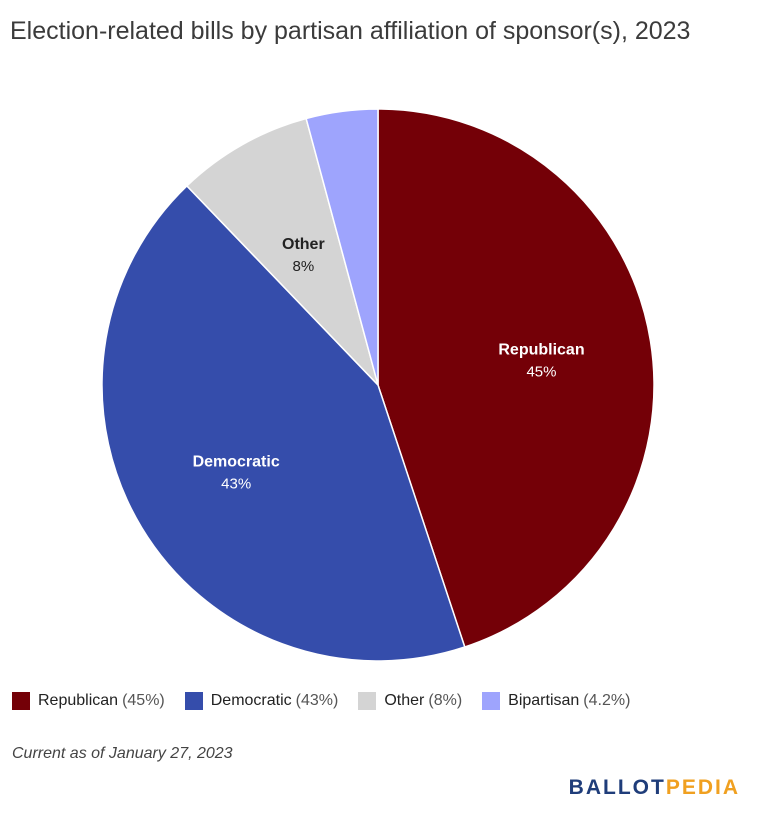 This screenshot has height=814, width=757. What do you see at coordinates (193, 701) in the screenshot?
I see `legend-swatch-democratic` at bounding box center [193, 701].